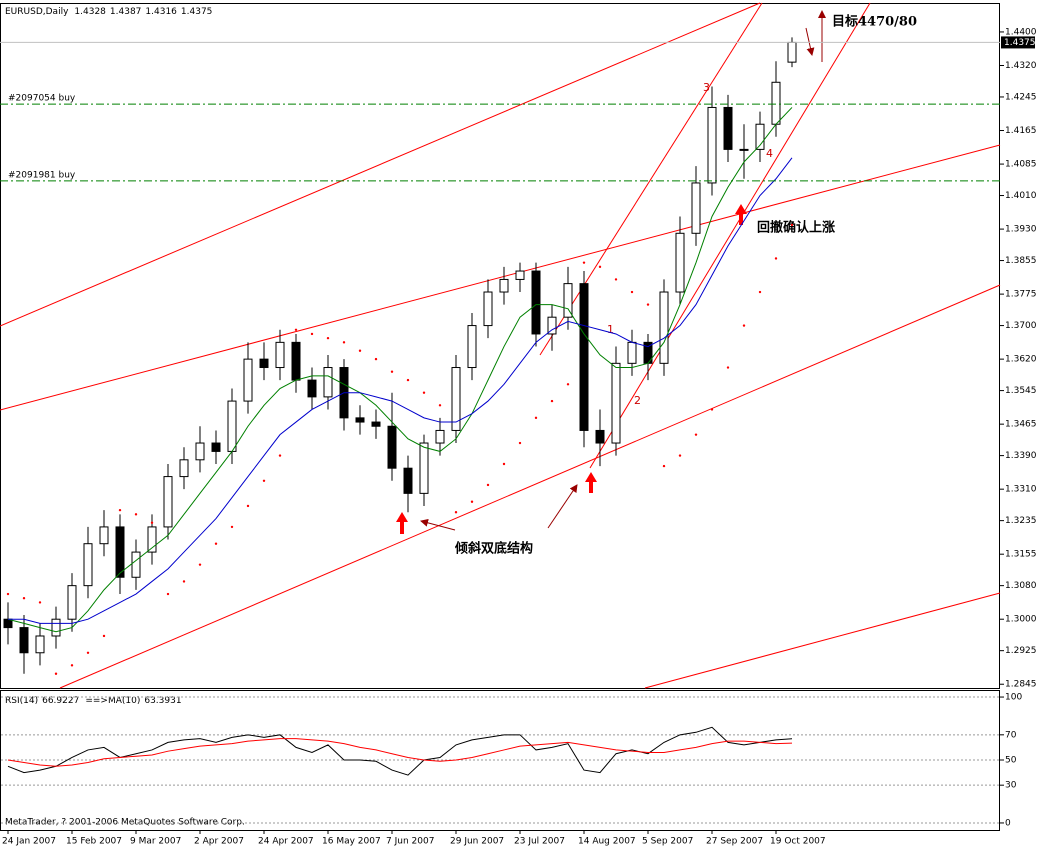 The image size is (1037, 848). Describe the element at coordinates (1021, 651) in the screenshot. I see `y-tick-label: 1.2925` at that location.